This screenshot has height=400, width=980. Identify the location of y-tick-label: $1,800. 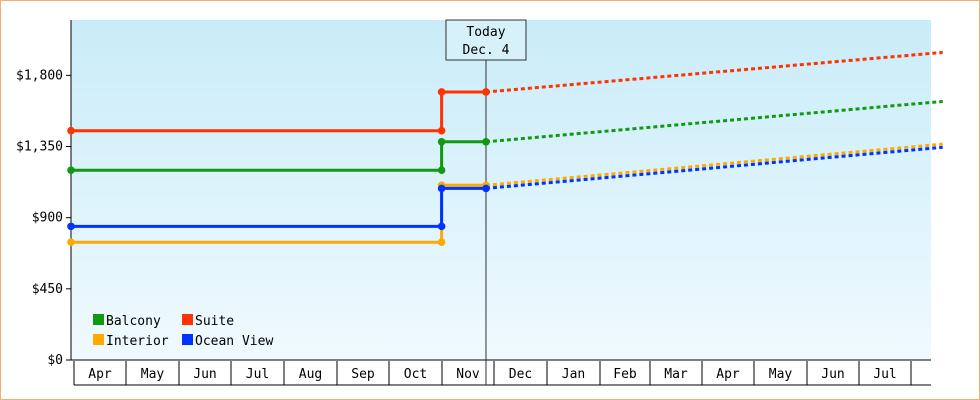
(39, 75).